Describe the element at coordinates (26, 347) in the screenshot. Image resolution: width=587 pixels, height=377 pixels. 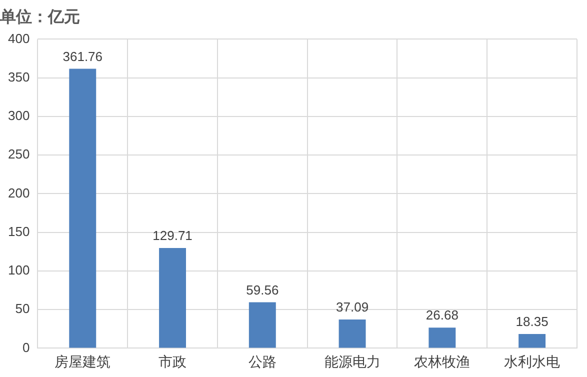
I see `y-tick-label: 0` at that location.